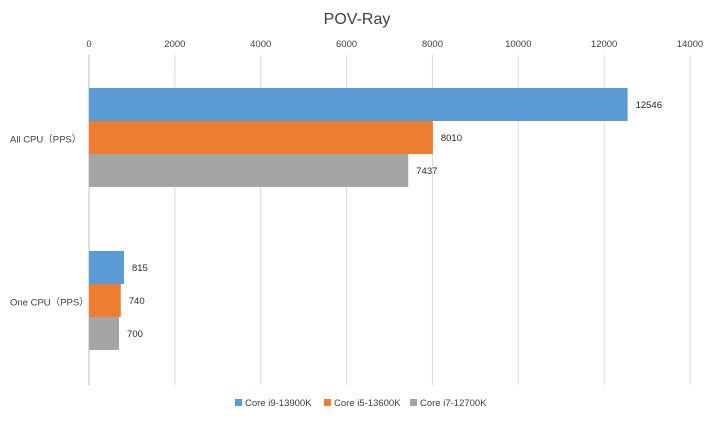 This screenshot has height=421, width=715. I want to click on bar-core-i7-12700k-one-cpu, so click(104, 333).